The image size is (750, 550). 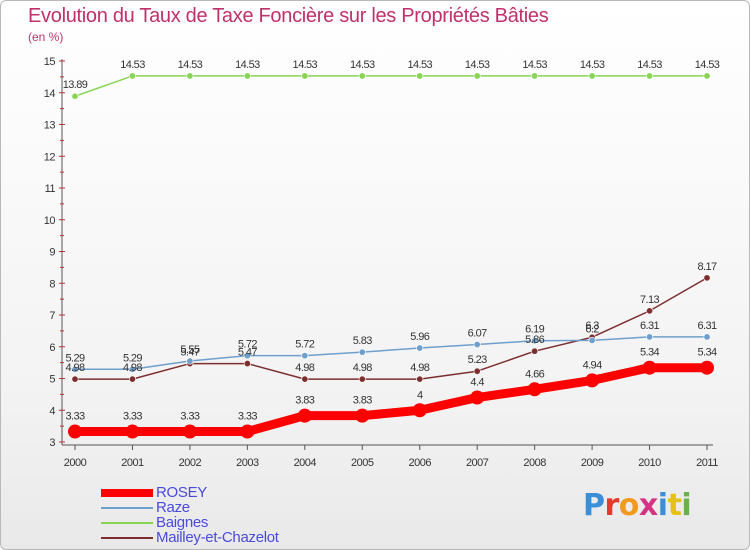 What do you see at coordinates (629, 505) in the screenshot?
I see `logo-letter: o` at bounding box center [629, 505].